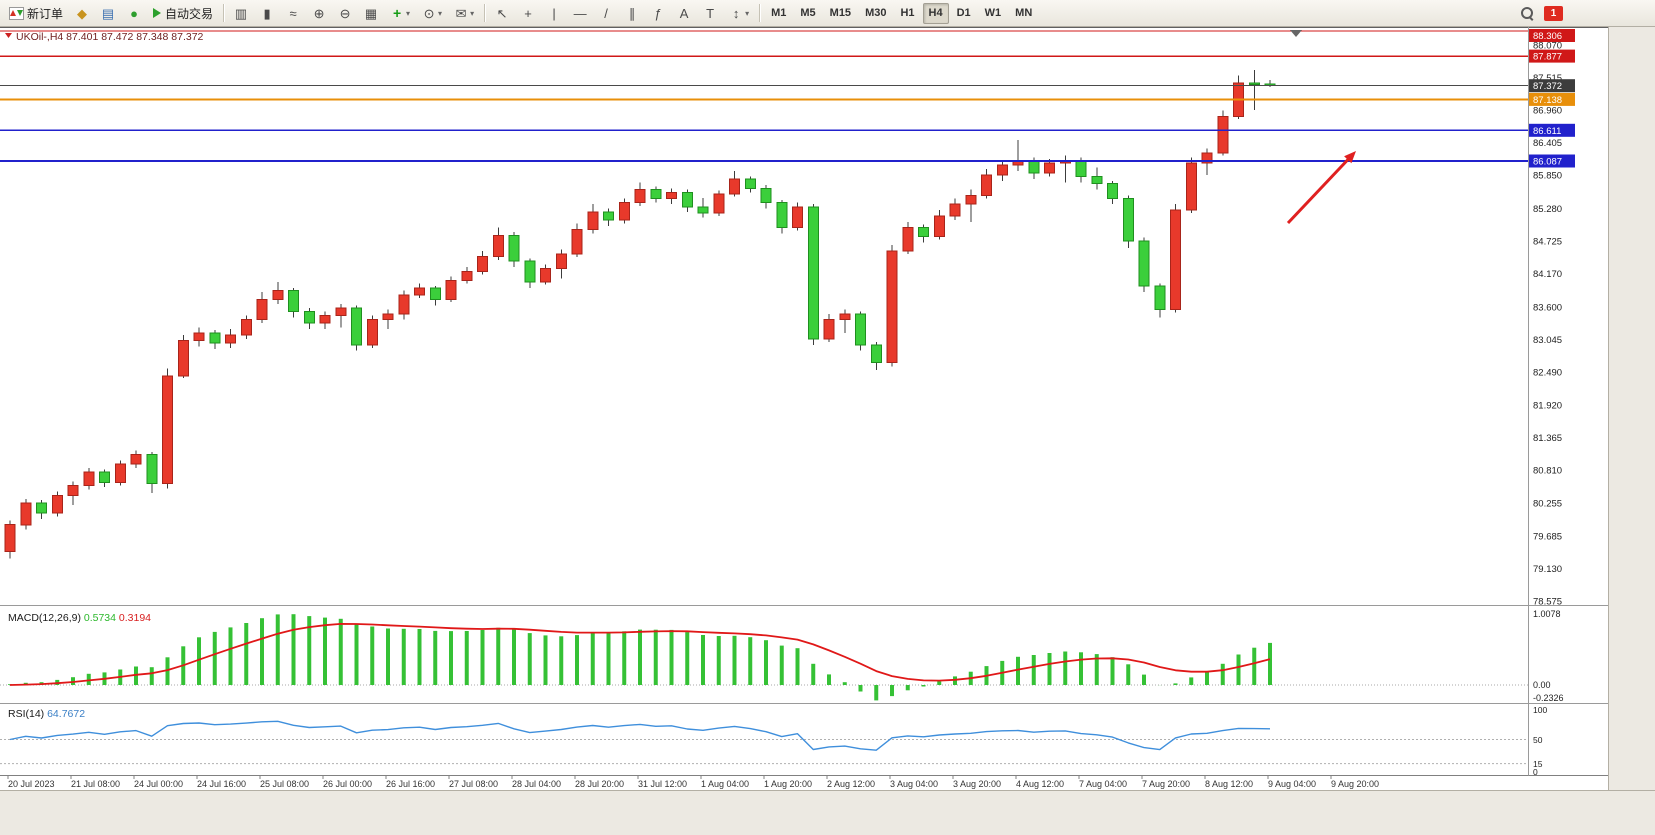  What do you see at coordinates (82, 13) in the screenshot?
I see `market-watch-button: ◆` at bounding box center [82, 13].